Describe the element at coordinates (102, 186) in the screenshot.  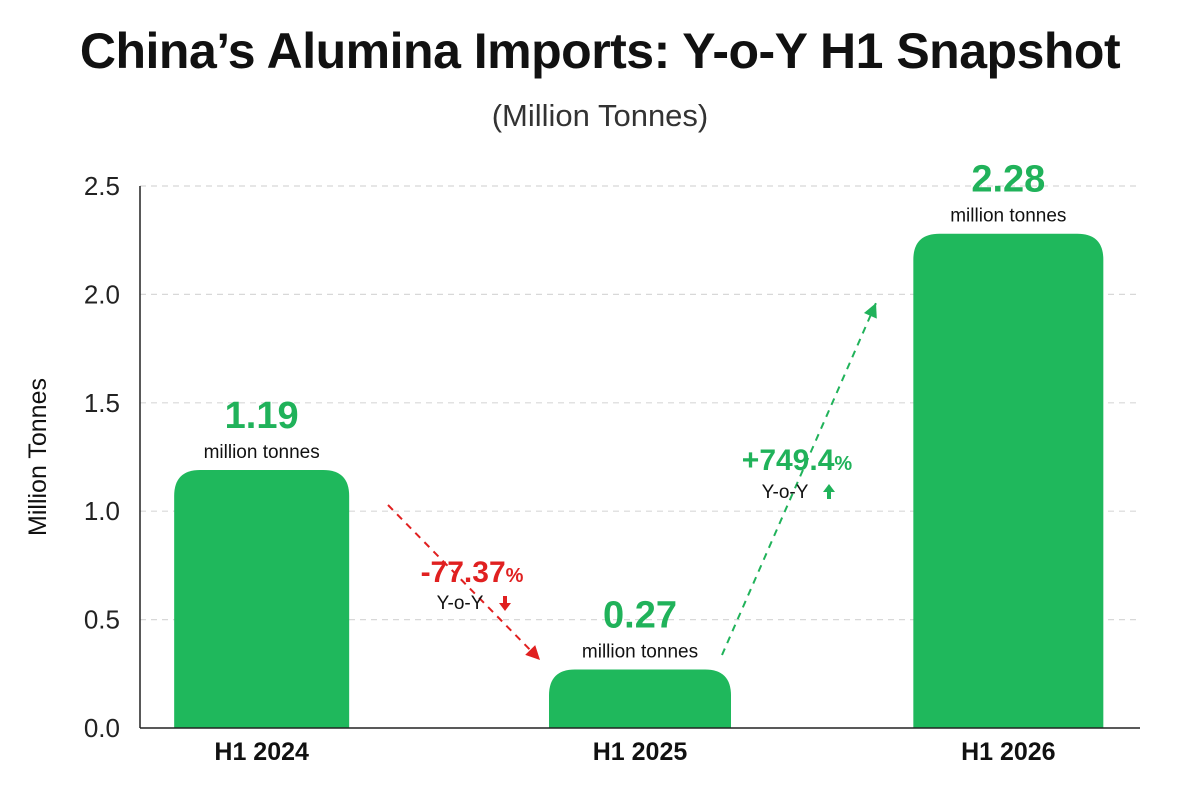
I see `y-tick-label: 2.5` at that location.